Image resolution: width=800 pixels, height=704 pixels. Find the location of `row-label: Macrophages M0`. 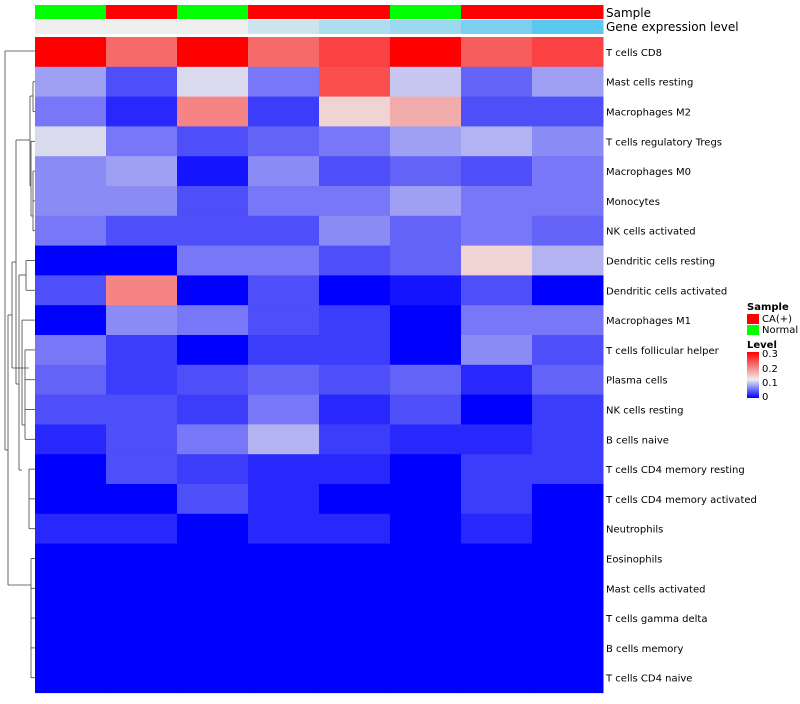

row-label: Macrophages M0 is located at coordinates (648, 172).